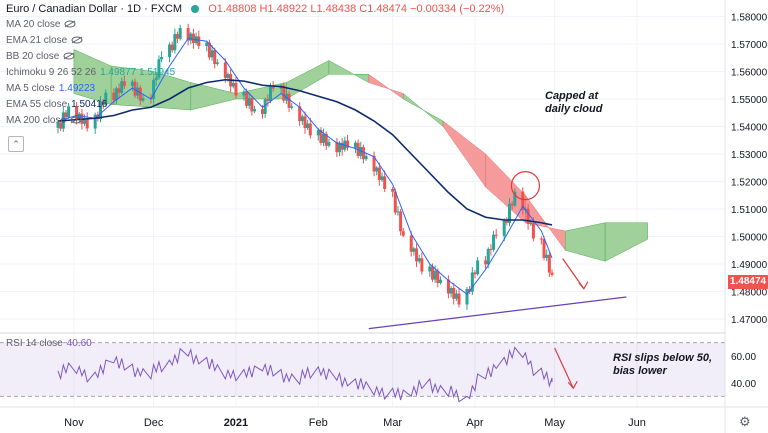  I want to click on indicator-legend-row: Ichimoku 9 26 52 26 1.49877 1.51945, so click(90, 73).